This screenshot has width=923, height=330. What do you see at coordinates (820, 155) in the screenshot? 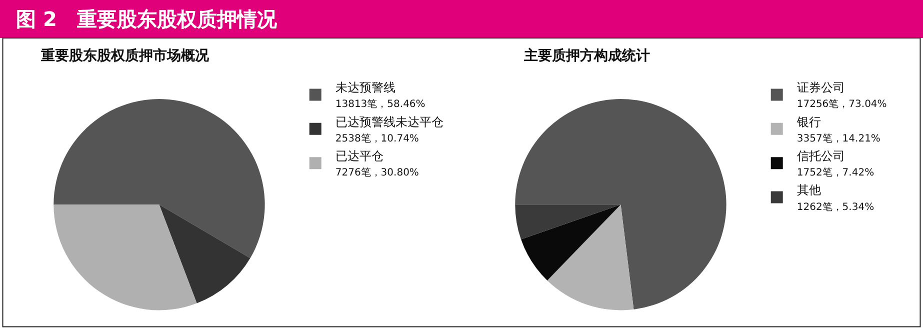
I see `legend-label: 信托公司` at bounding box center [820, 155].